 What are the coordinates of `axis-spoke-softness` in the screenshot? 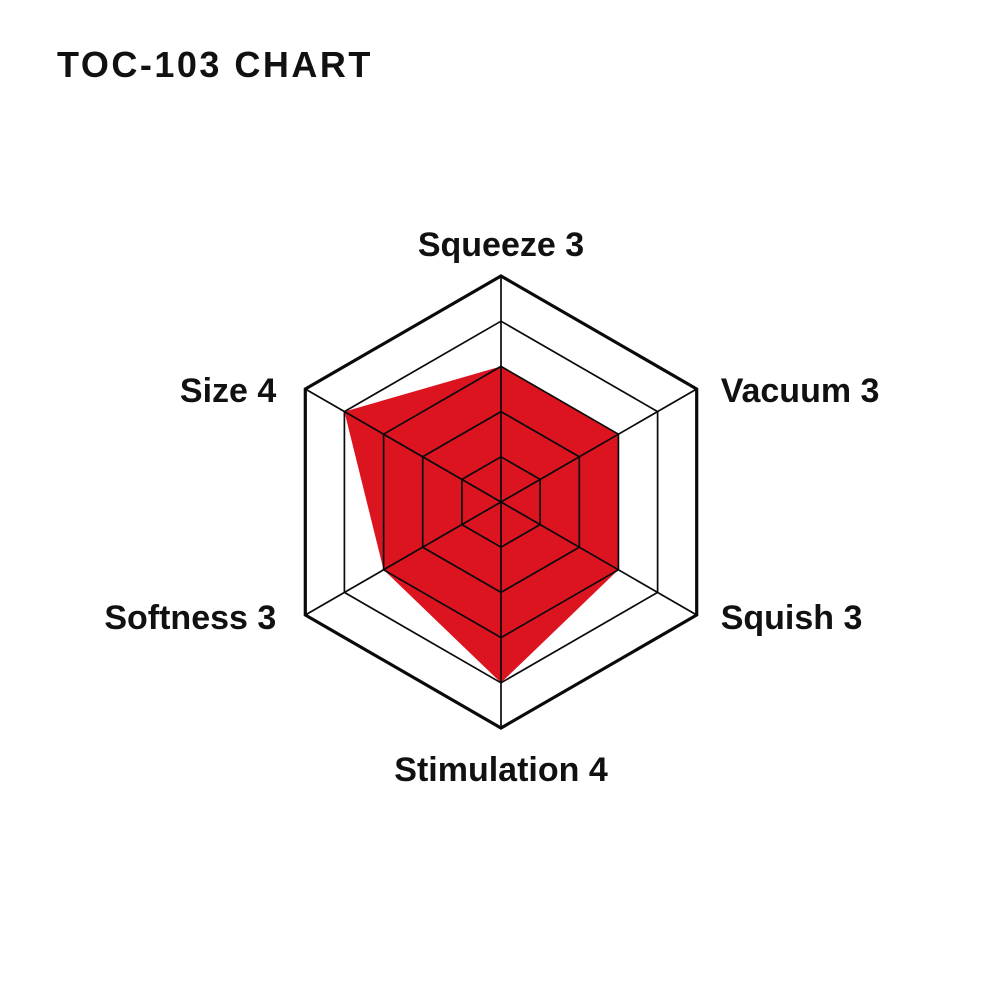 It's located at (403, 558).